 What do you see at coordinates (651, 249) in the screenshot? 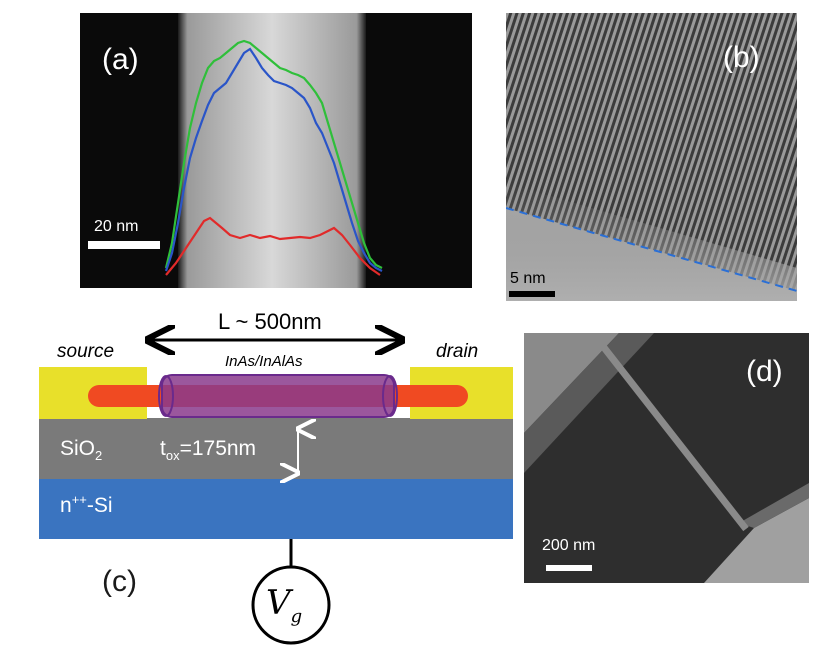
I see `interface-dashed-line` at bounding box center [651, 249].